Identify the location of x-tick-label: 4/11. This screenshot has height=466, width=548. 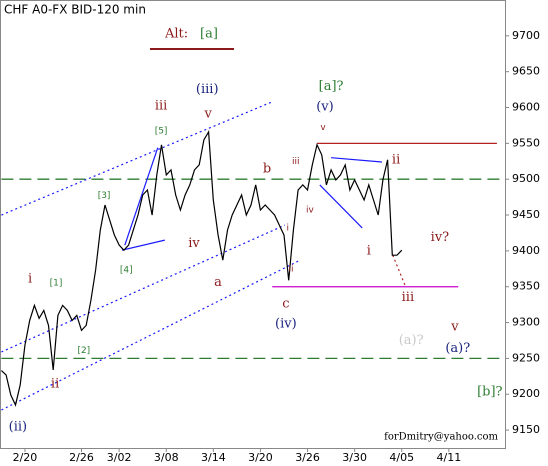
(448, 457).